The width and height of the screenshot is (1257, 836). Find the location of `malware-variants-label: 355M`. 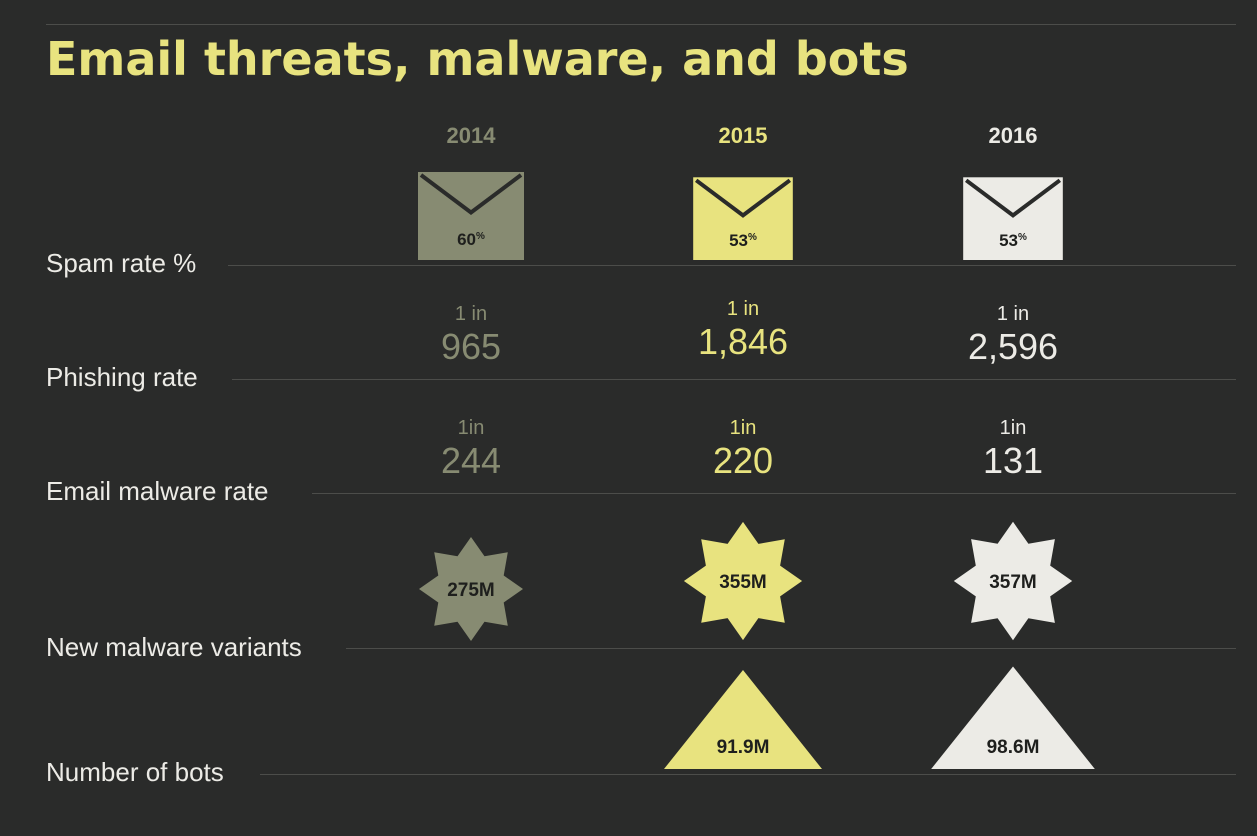

malware-variants-label: 355M is located at coordinates (743, 582).